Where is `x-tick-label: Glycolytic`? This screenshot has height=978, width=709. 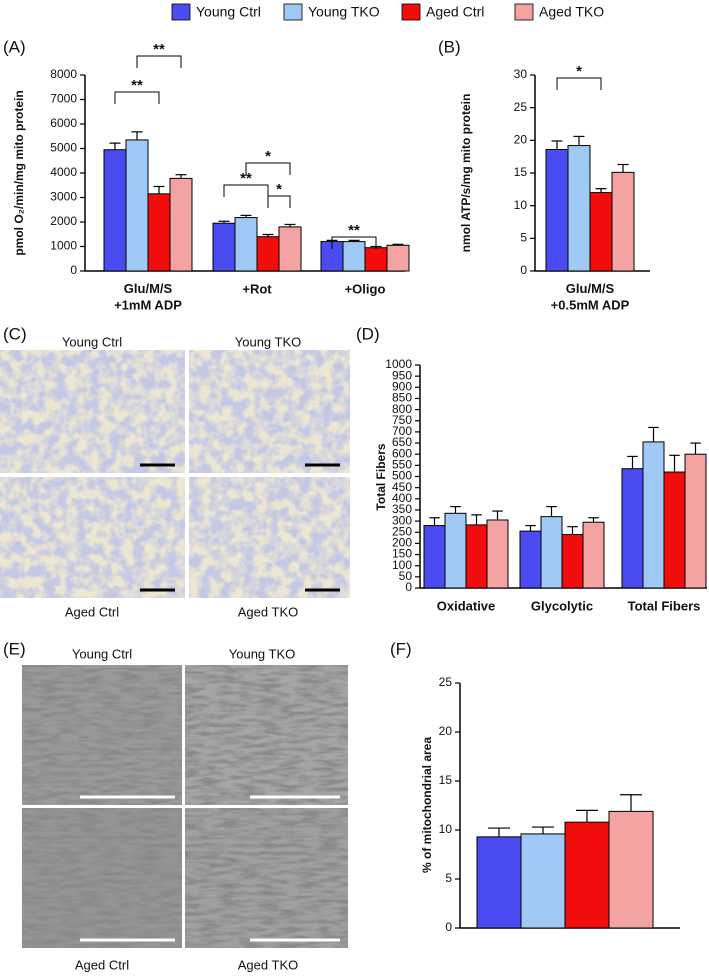
x-tick-label: Glycolytic is located at coordinates (562, 605).